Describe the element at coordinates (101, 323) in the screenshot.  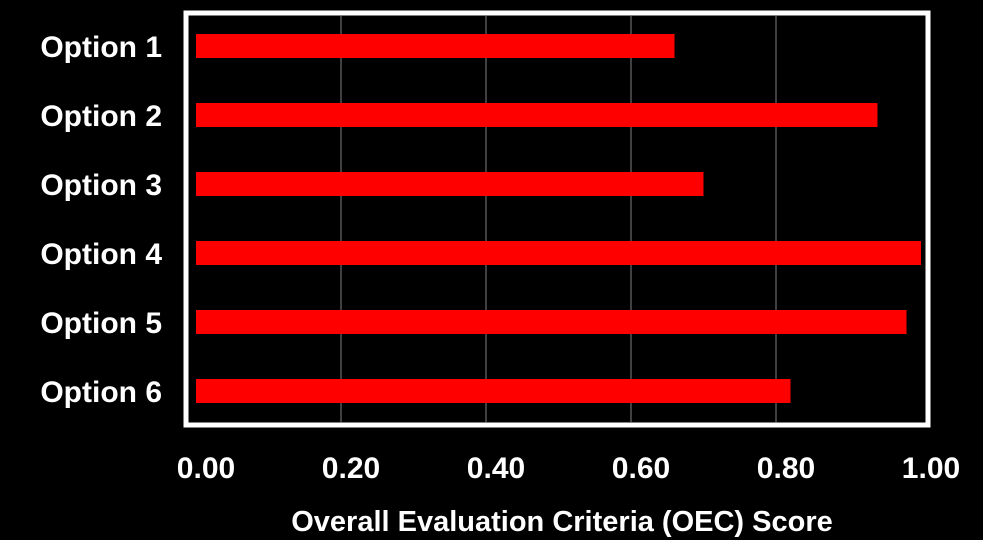
I see `category-label: Option 5` at that location.